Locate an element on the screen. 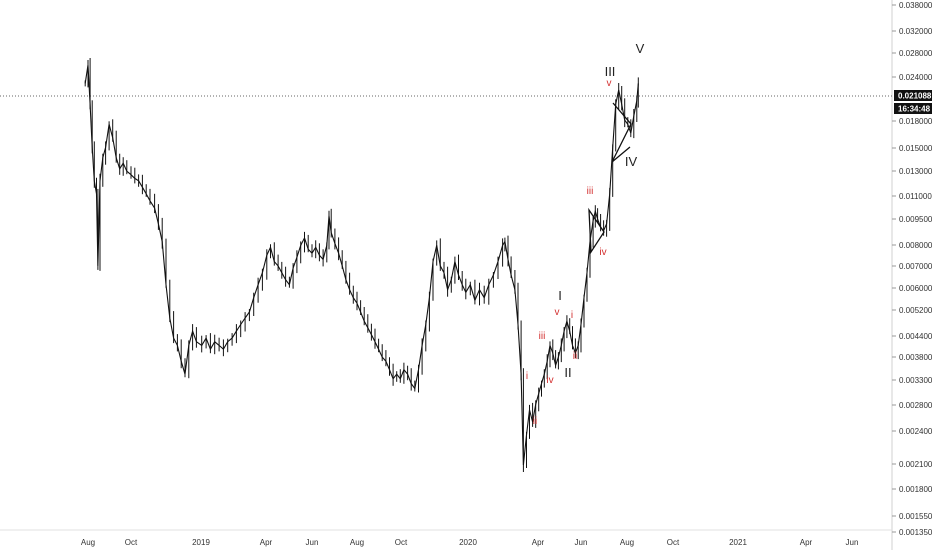  wave-label-red-iv-2: iv is located at coordinates (602, 252).